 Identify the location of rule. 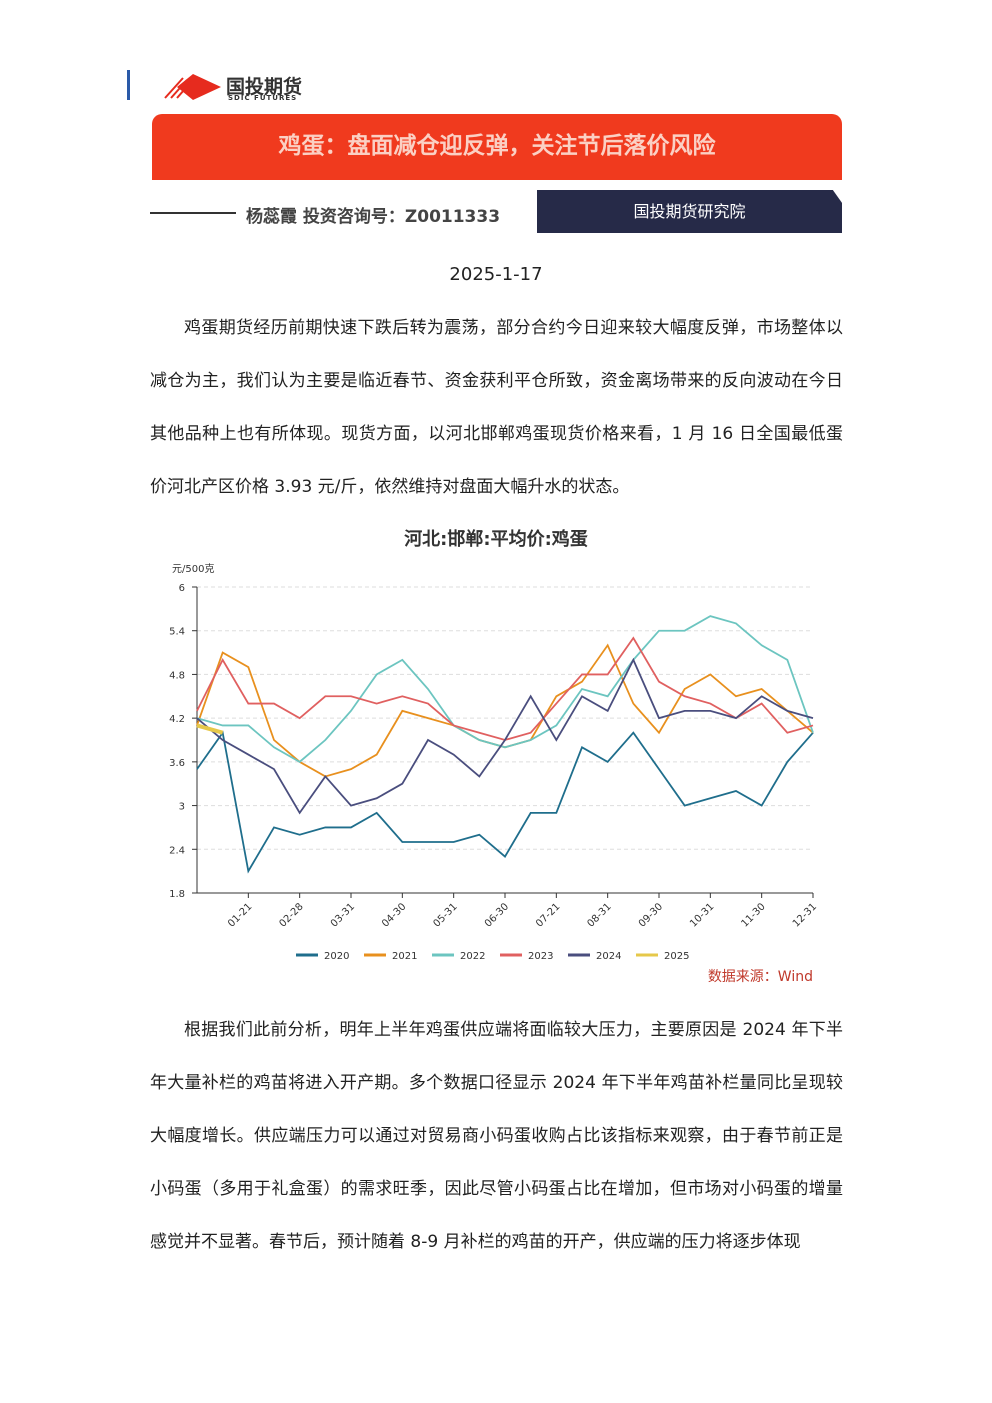
(193, 213).